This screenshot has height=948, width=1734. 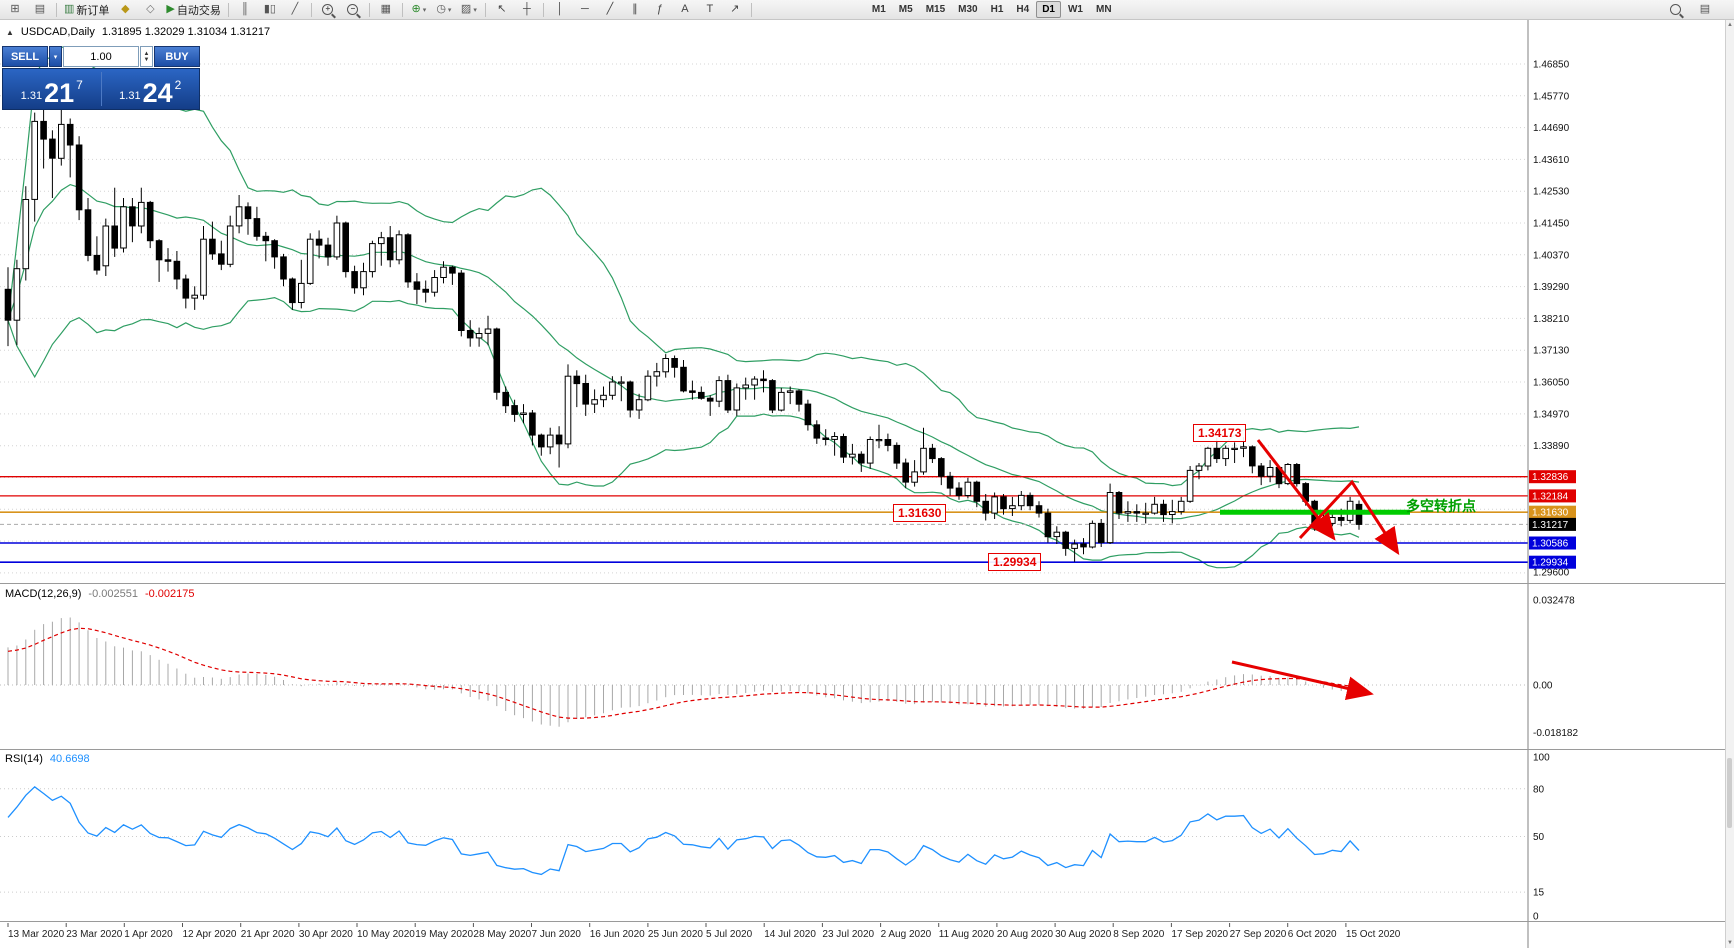 I want to click on vertical-line-button: │, so click(x=560, y=10).